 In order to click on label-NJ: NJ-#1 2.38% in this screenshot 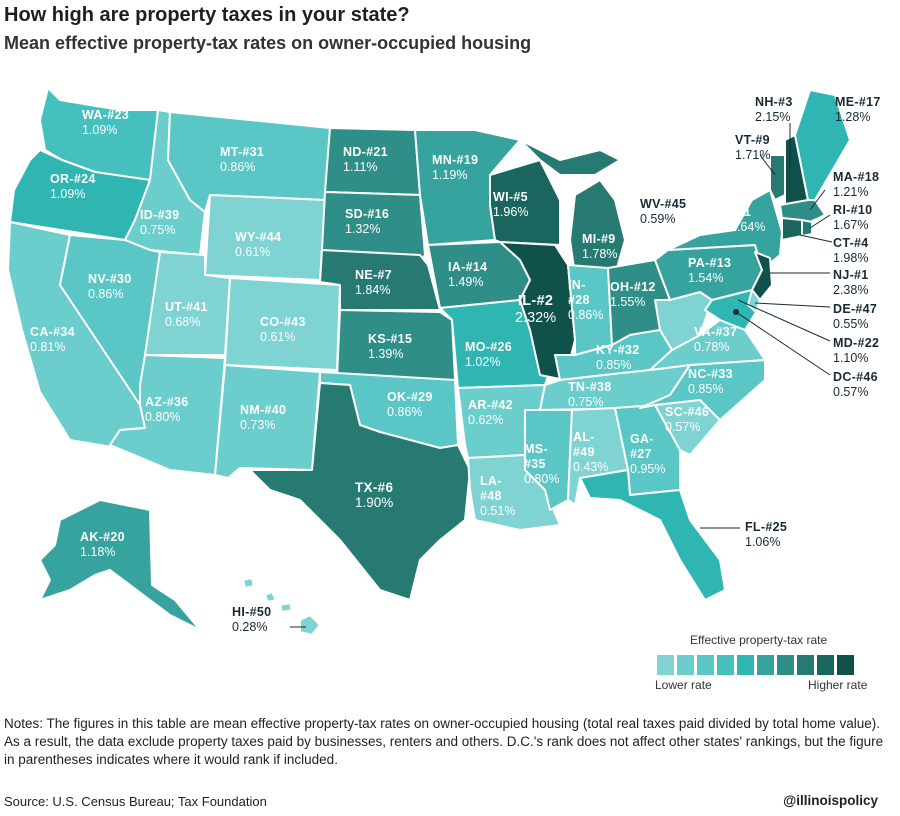, I will do `click(851, 282)`.